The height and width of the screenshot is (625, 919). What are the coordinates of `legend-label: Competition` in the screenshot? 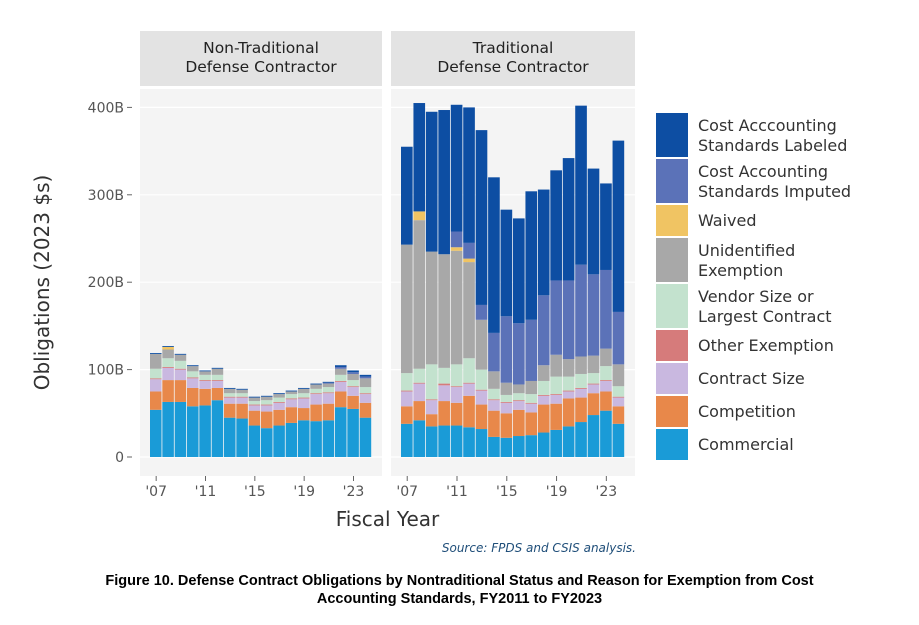 It's located at (747, 411).